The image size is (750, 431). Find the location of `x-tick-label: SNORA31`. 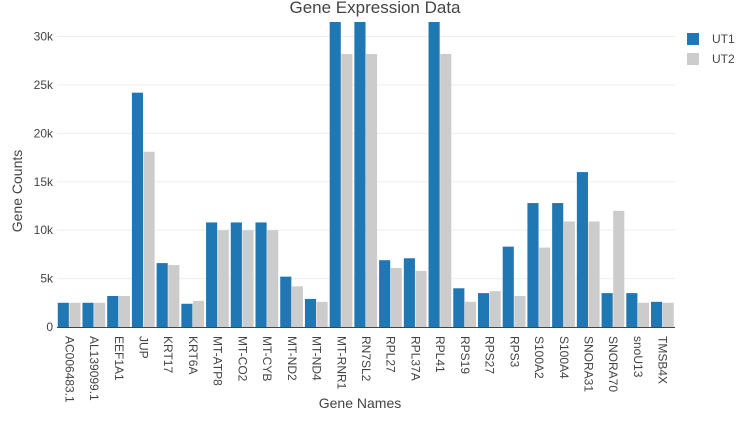

x-tick-label: SNORA31 is located at coordinates (588, 364).